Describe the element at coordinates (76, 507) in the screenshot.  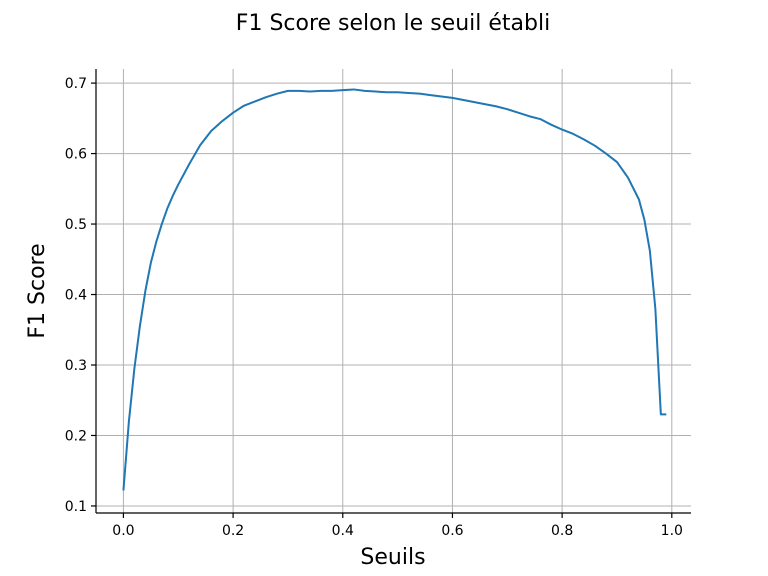
I see `y-tick-label-0: 0.1` at that location.